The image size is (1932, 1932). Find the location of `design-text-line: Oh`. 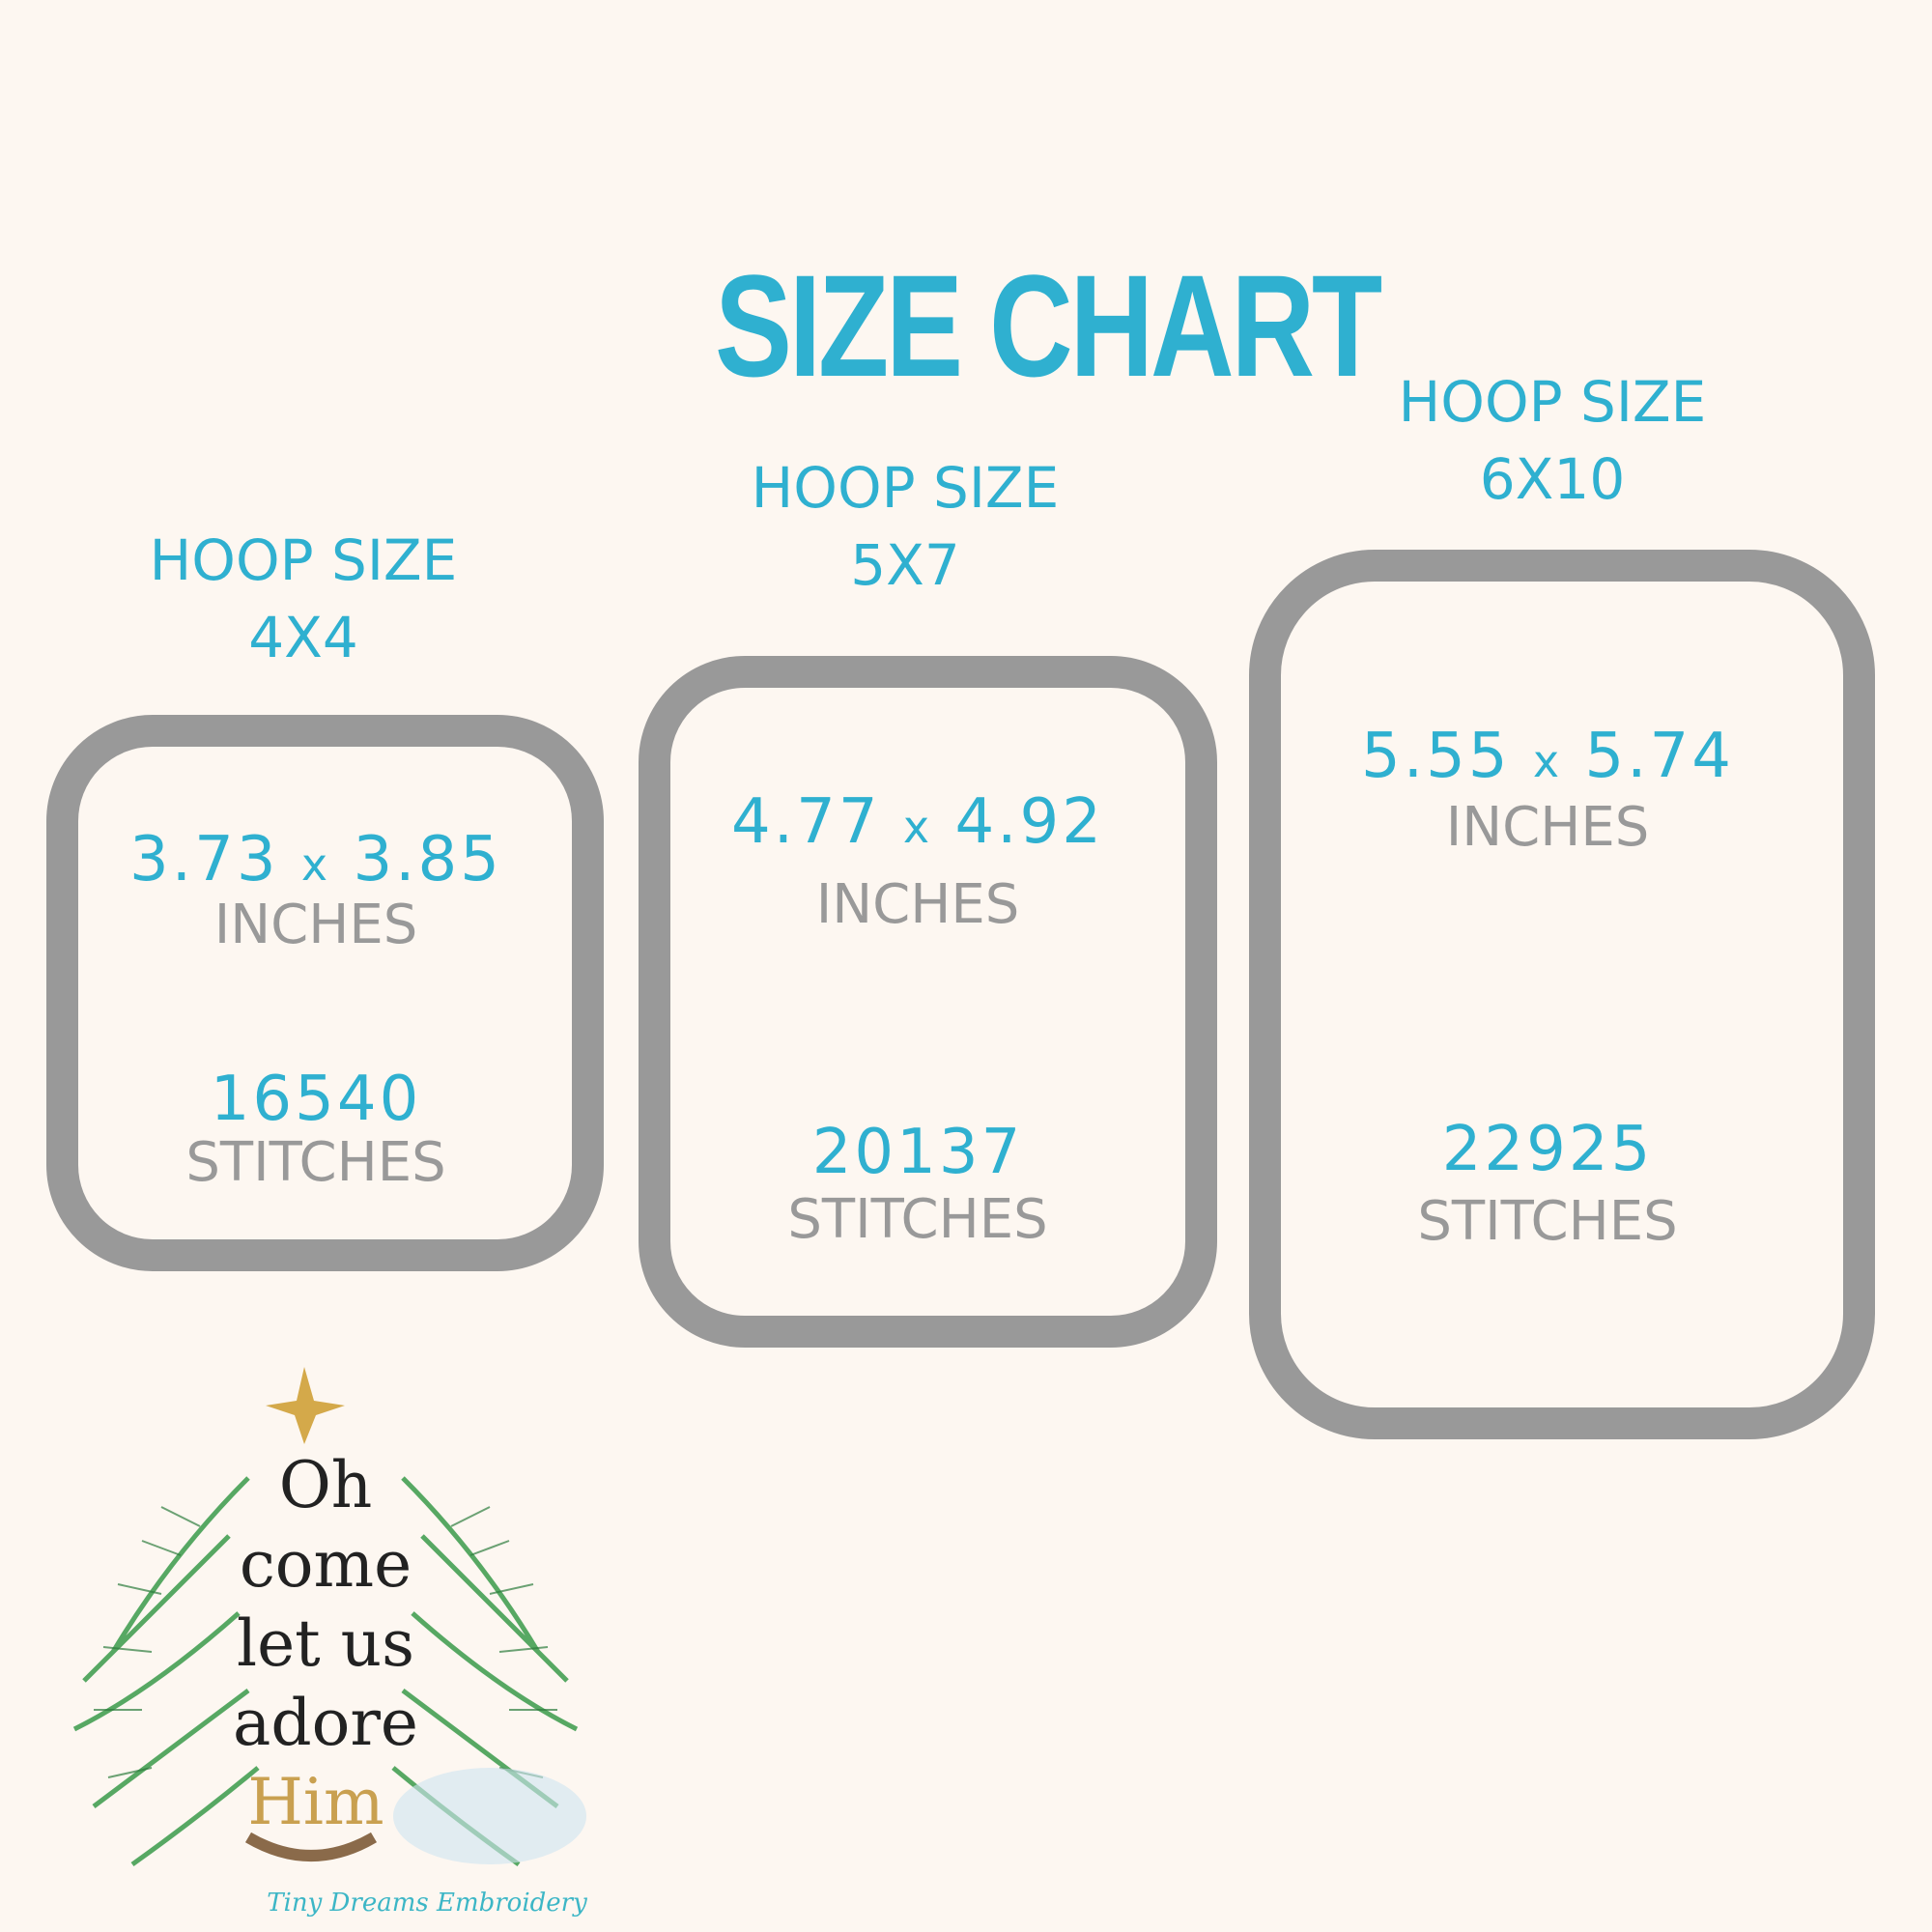

design-text-line: Oh is located at coordinates (326, 1485).